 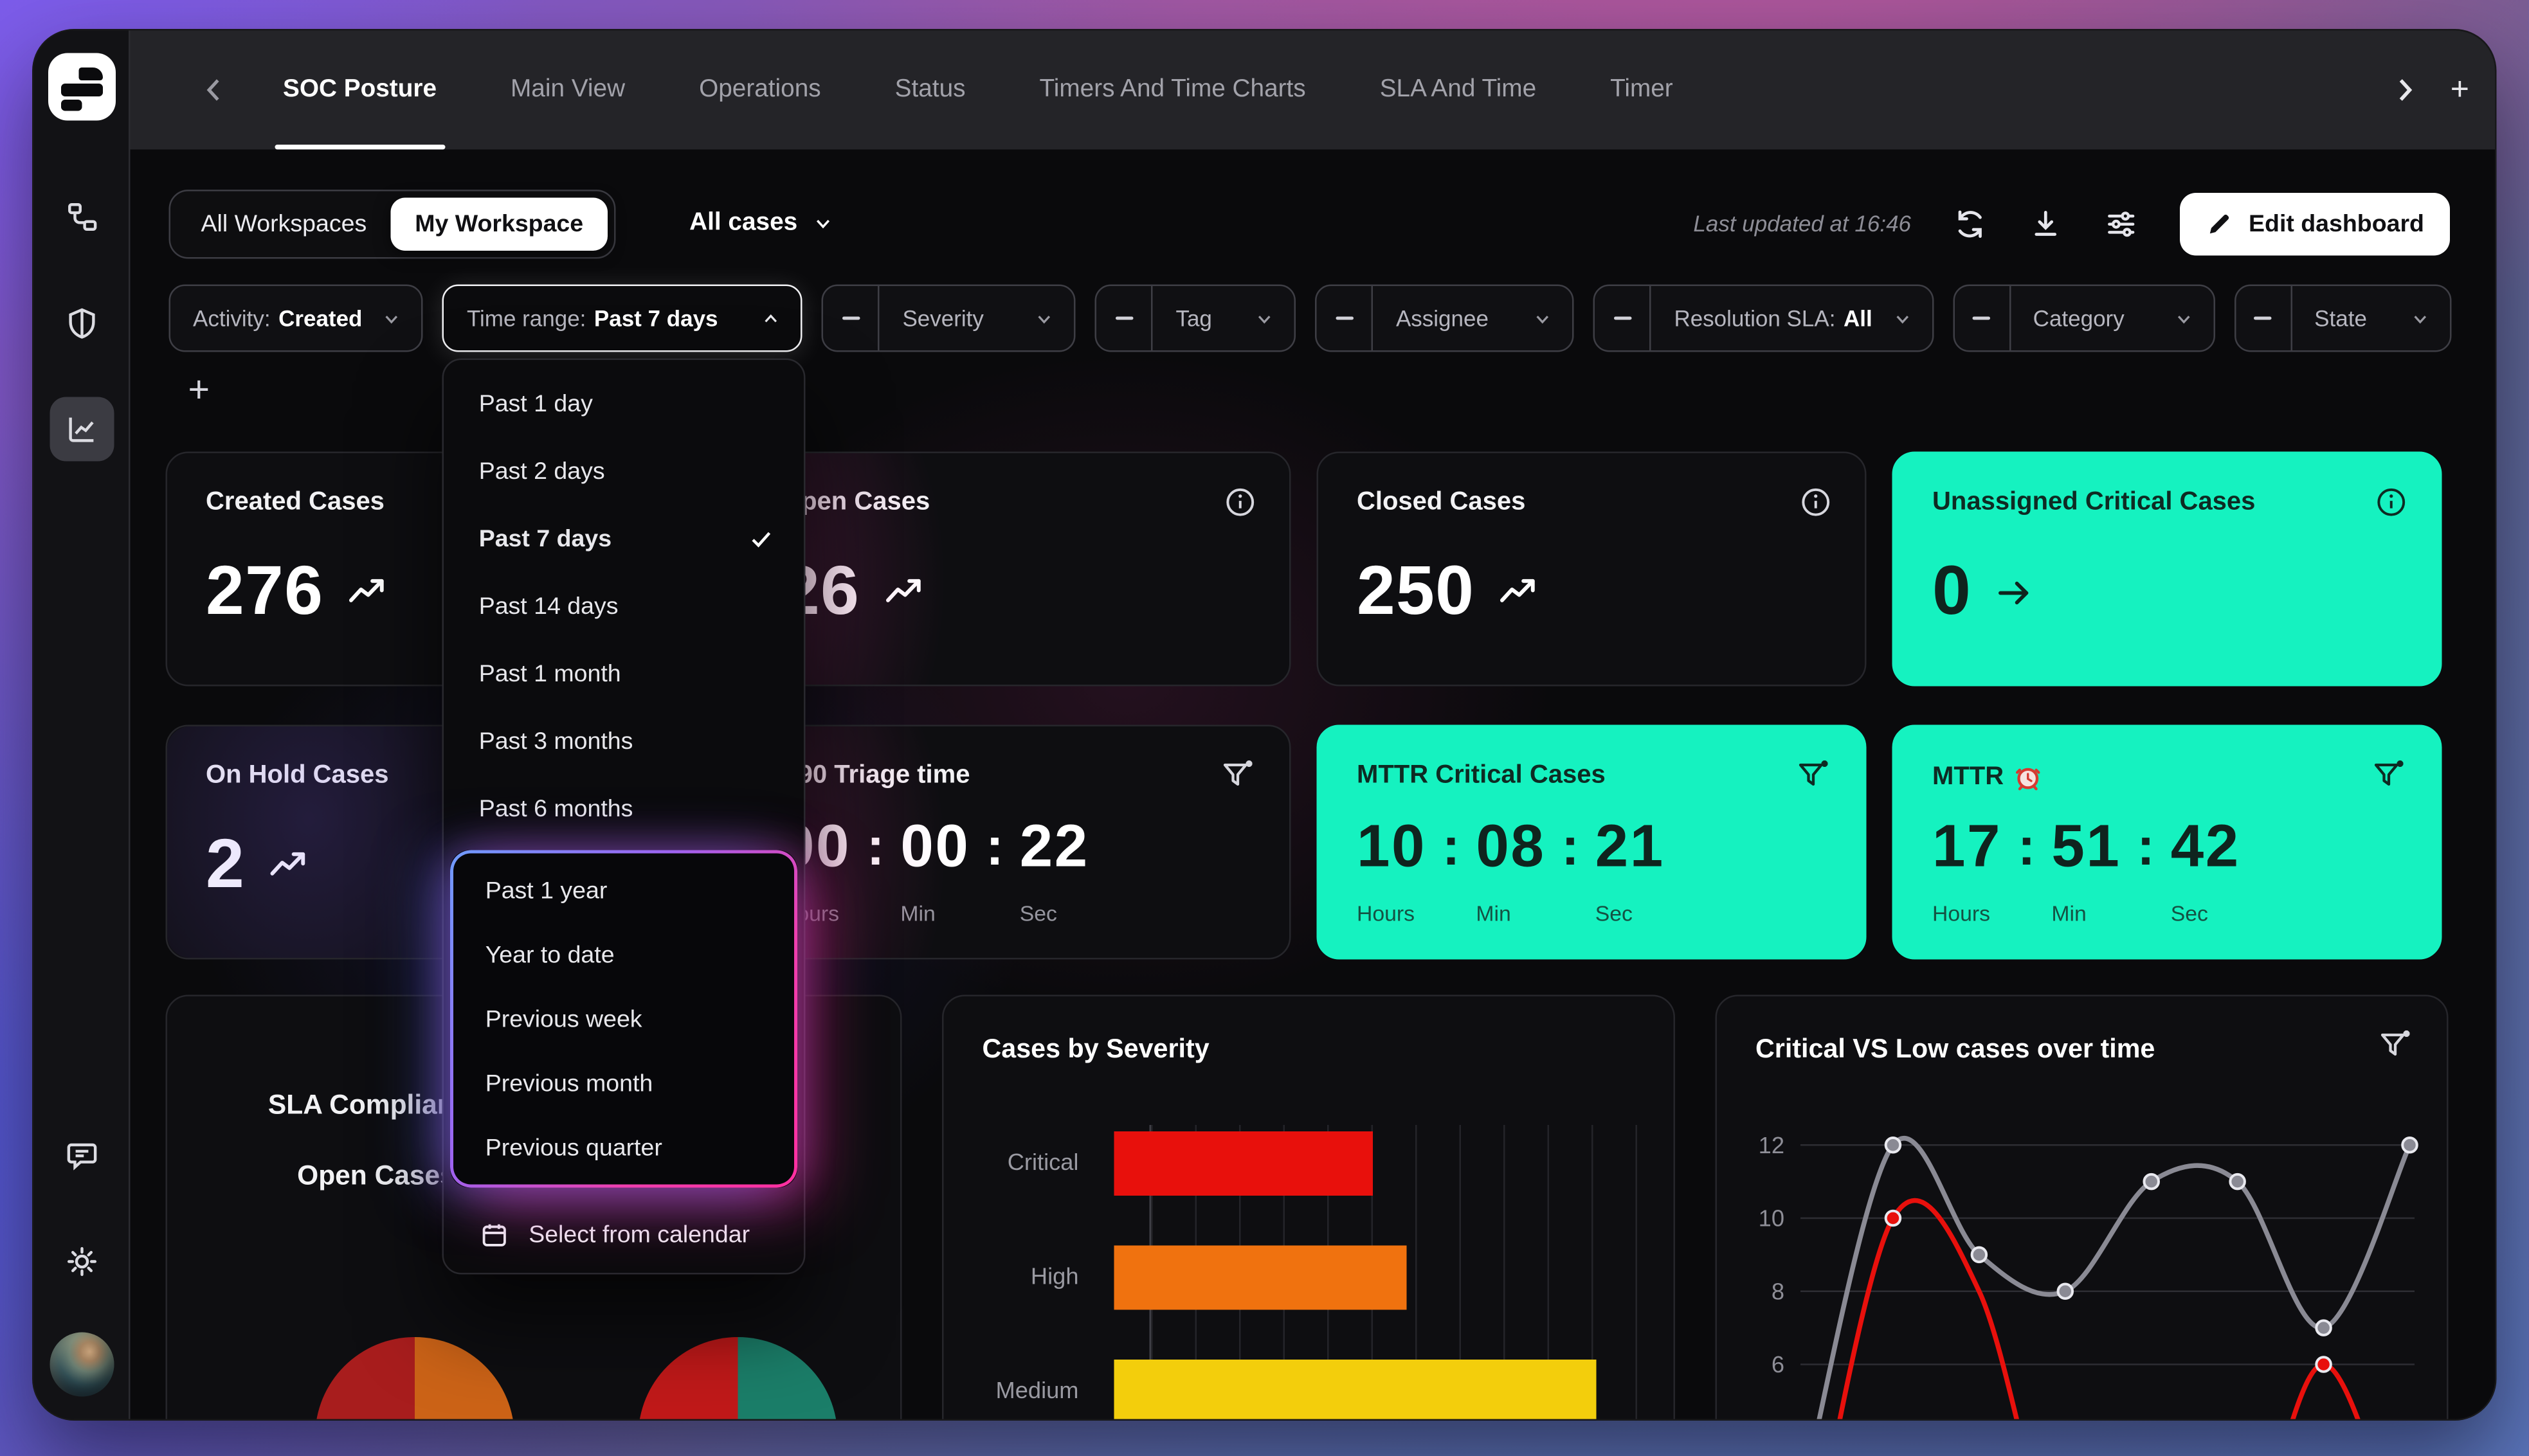 I want to click on menu-item-past-7-days: Past 7 days, so click(x=624, y=539).